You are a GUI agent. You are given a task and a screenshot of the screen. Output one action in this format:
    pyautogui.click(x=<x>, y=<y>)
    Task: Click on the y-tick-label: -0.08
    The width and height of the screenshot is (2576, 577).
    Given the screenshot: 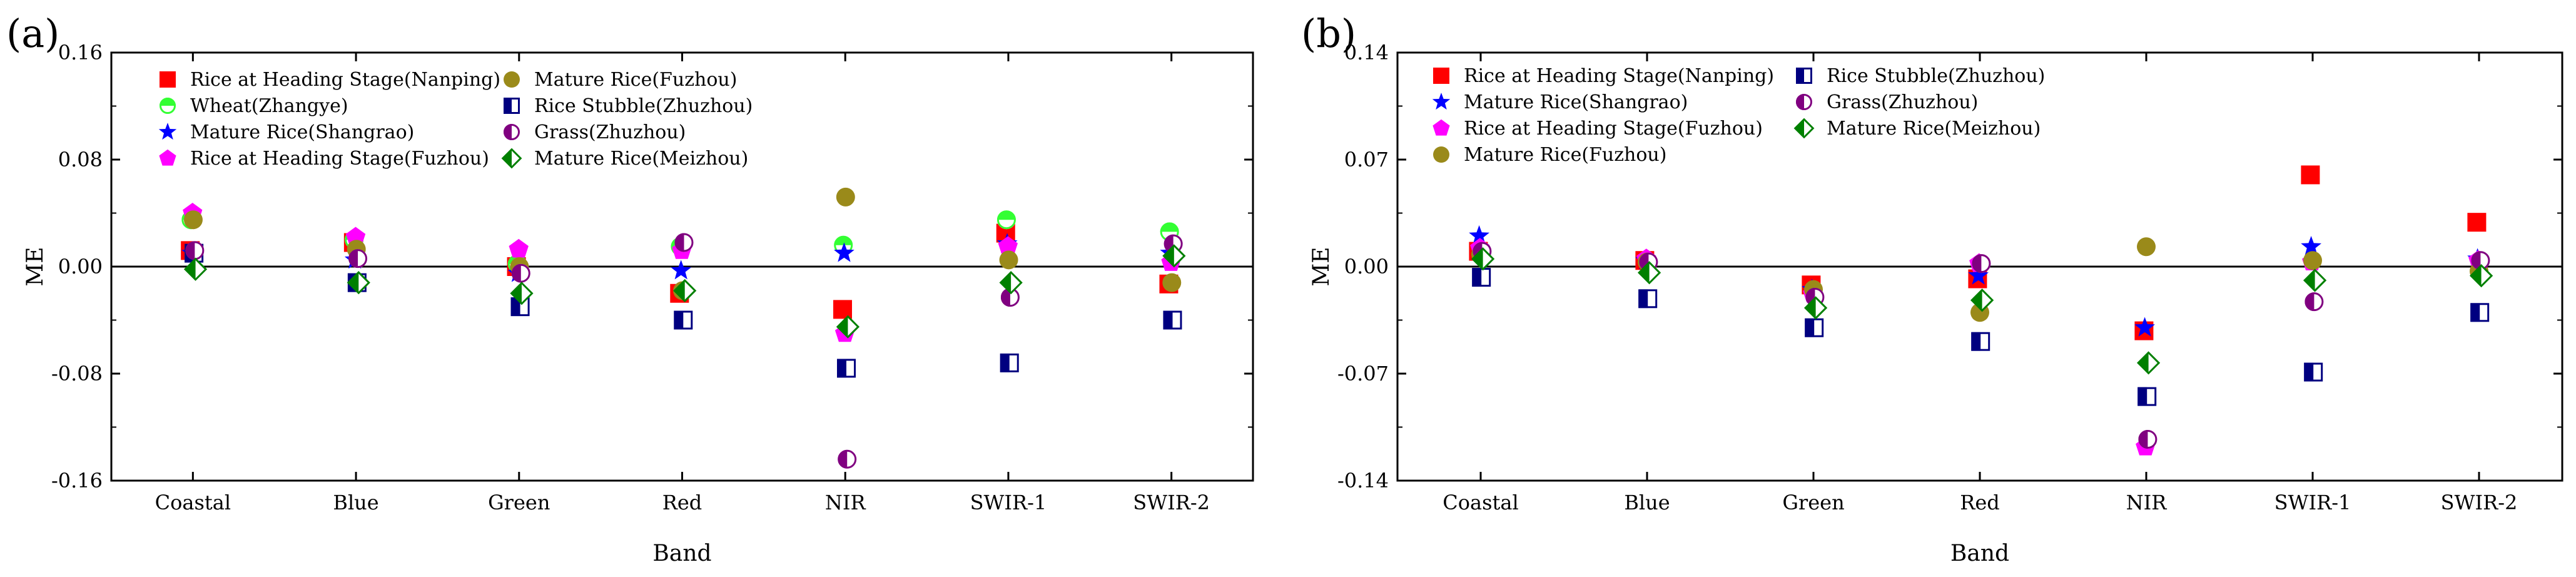 What is the action you would take?
    pyautogui.click(x=77, y=374)
    